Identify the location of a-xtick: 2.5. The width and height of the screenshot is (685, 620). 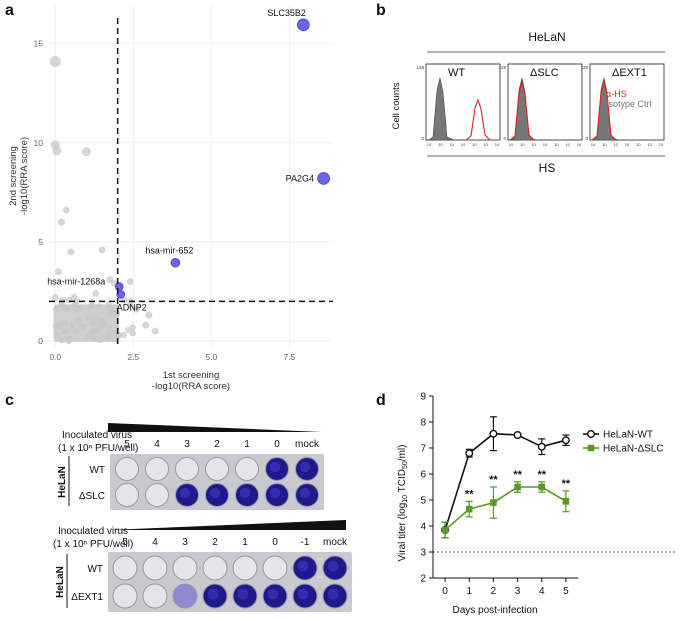
(133, 357).